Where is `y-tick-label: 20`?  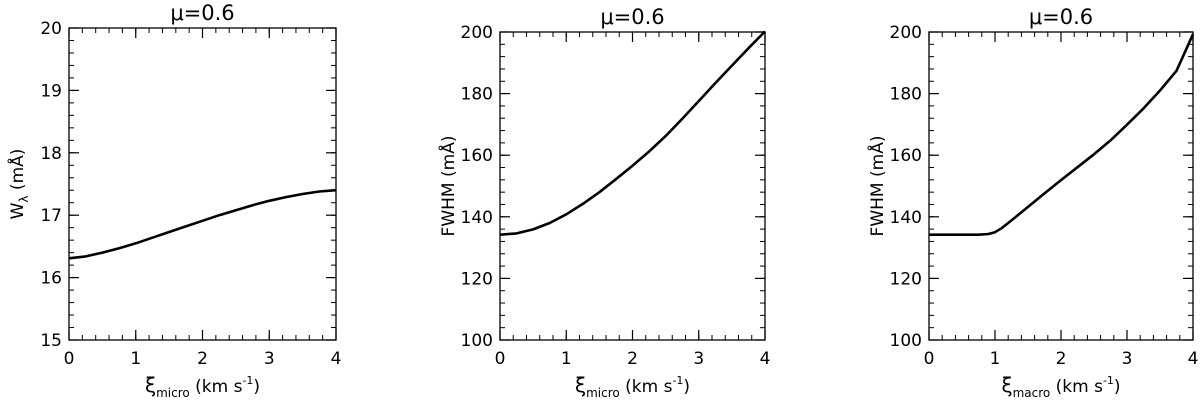 y-tick-label: 20 is located at coordinates (51, 29).